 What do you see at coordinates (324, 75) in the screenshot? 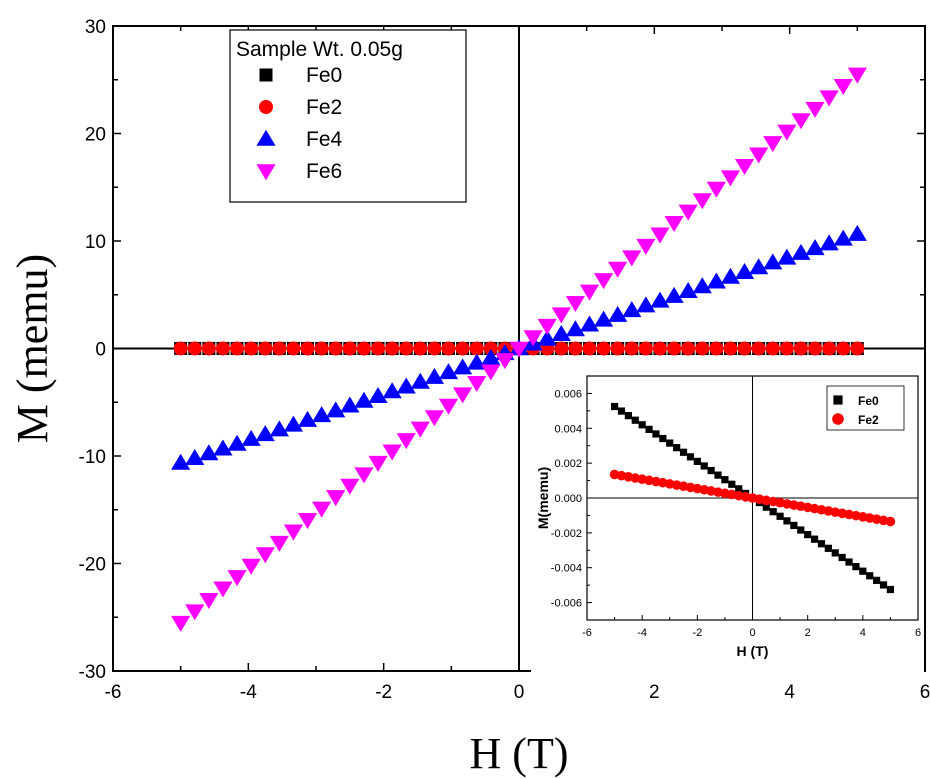
I see `legend-label-fe0: Fe0` at bounding box center [324, 75].